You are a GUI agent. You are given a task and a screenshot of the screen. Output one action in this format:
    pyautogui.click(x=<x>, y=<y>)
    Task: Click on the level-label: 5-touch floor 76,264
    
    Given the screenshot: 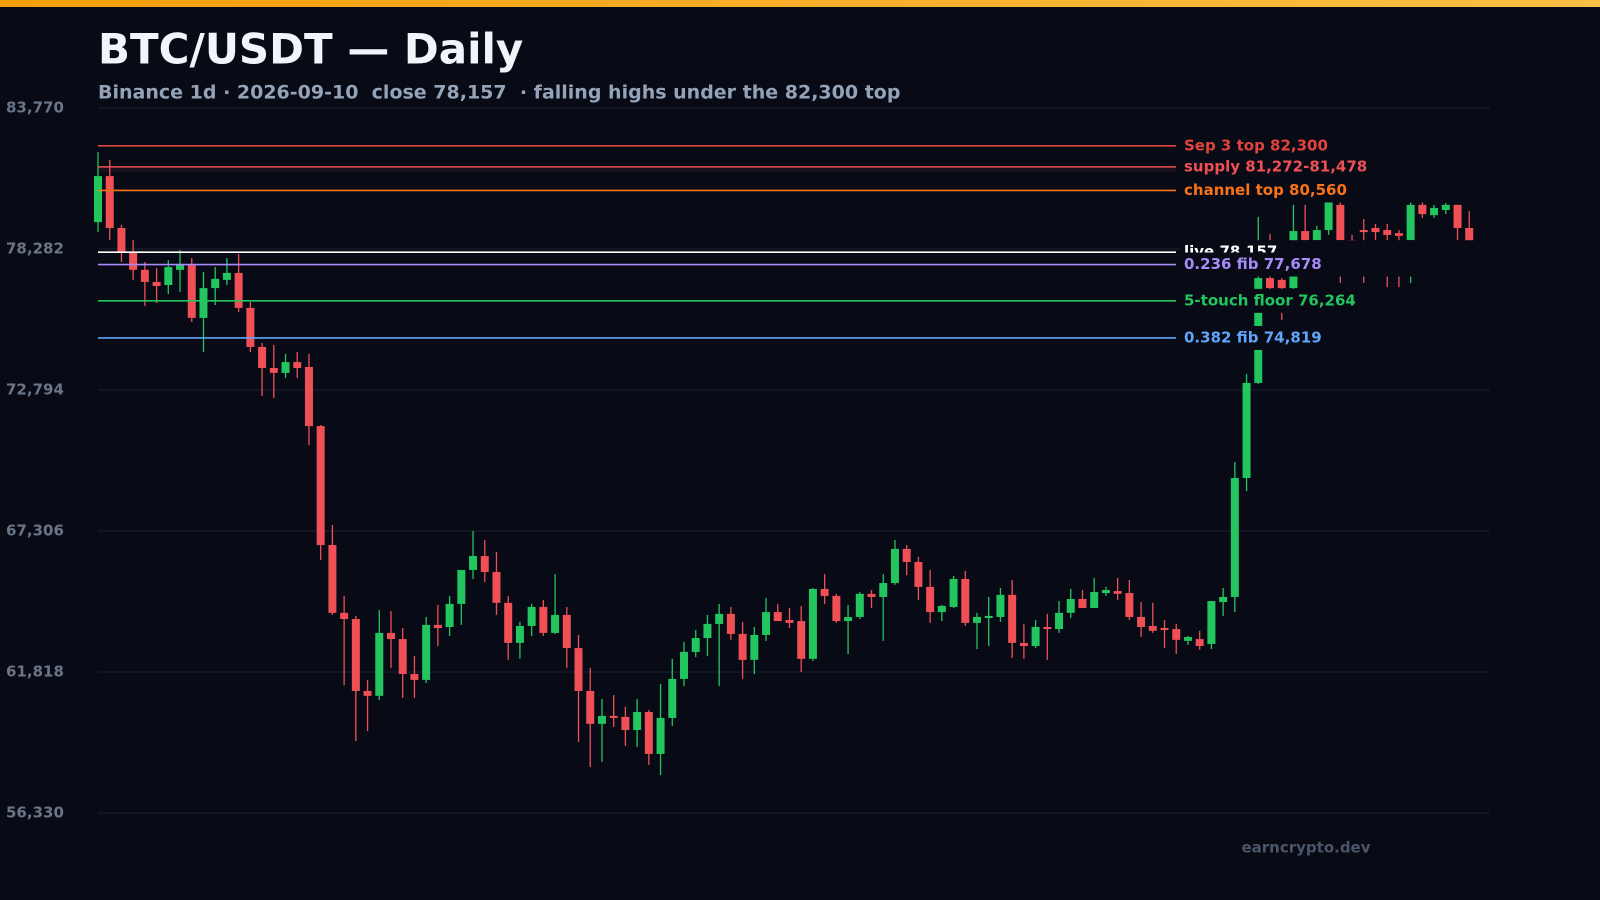 What is the action you would take?
    pyautogui.click(x=1270, y=300)
    